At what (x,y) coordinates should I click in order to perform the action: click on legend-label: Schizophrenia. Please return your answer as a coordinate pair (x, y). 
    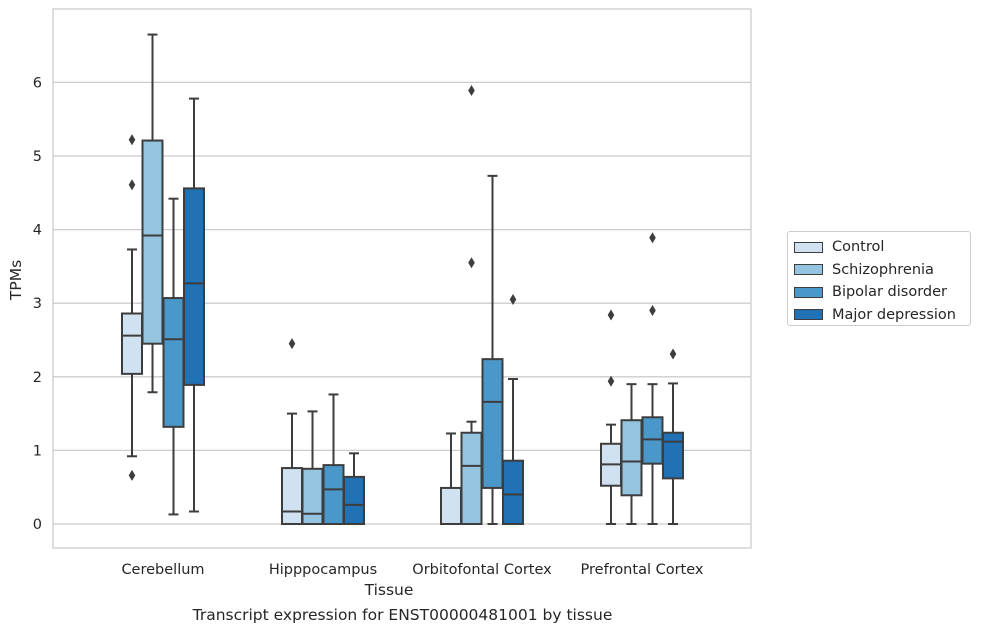
    Looking at the image, I should click on (883, 269).